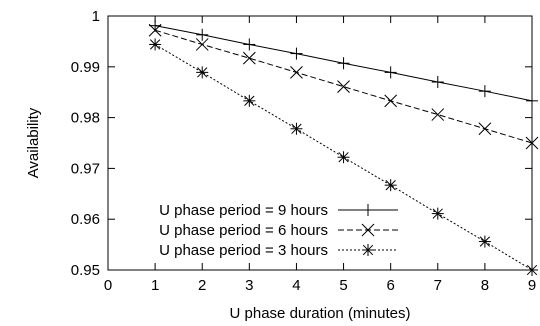 This screenshot has height=326, width=540. What do you see at coordinates (202, 285) in the screenshot?
I see `x-tick-label: 2` at bounding box center [202, 285].